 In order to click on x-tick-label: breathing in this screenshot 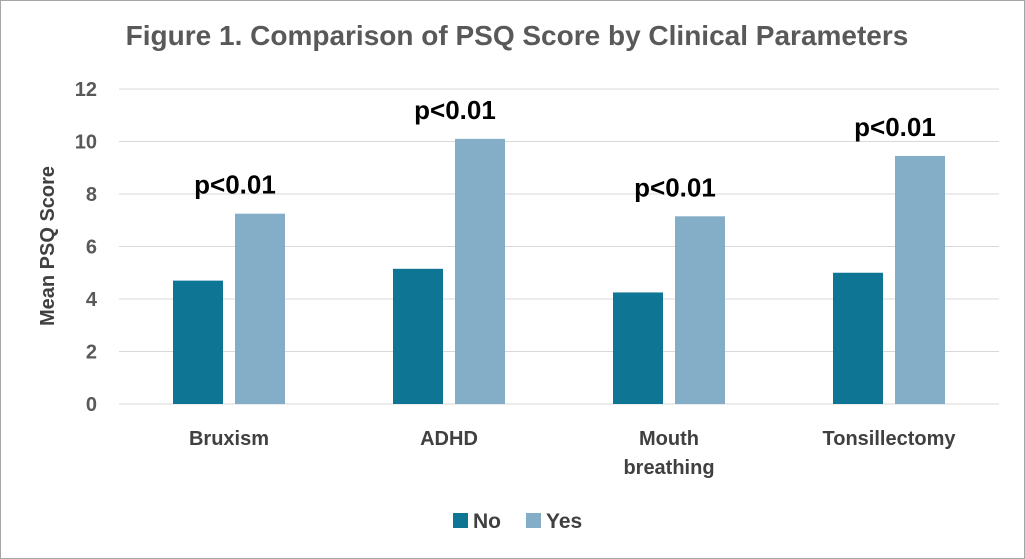, I will do `click(668, 468)`.